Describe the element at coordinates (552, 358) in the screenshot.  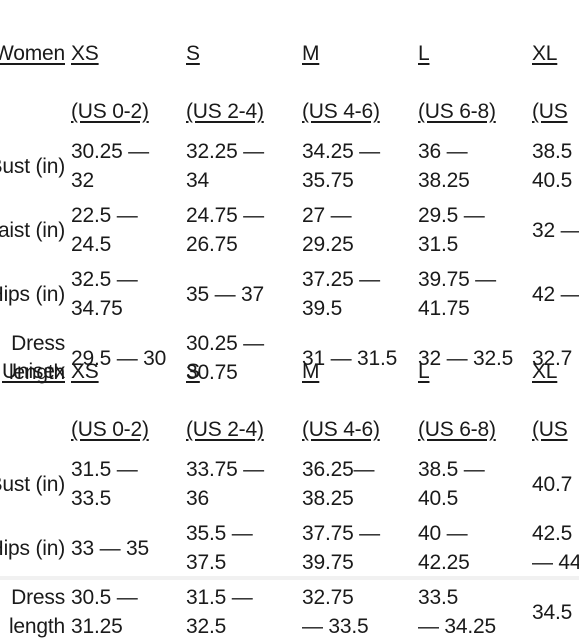
I see `cell-value: 32.7` at that location.